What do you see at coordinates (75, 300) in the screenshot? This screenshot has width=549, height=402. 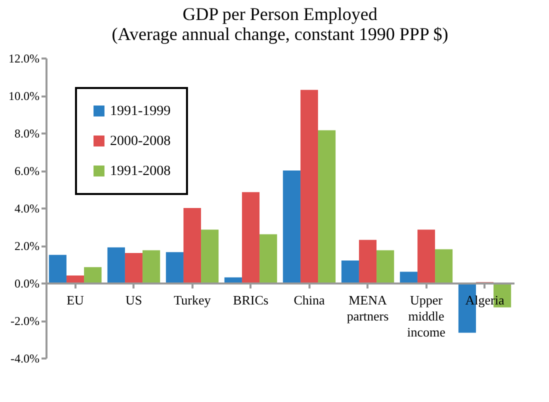 I see `x-tick-label: EU` at bounding box center [75, 300].